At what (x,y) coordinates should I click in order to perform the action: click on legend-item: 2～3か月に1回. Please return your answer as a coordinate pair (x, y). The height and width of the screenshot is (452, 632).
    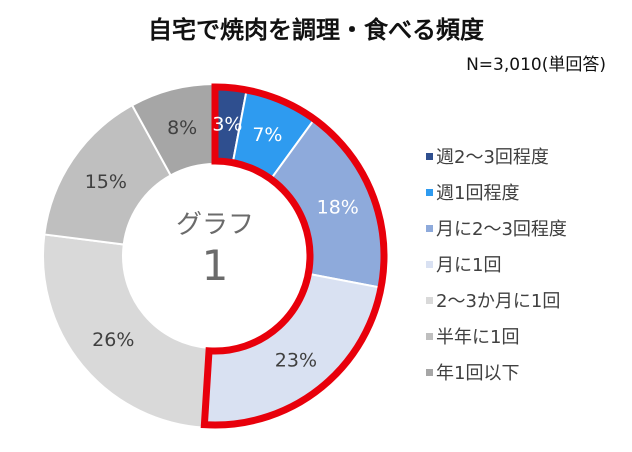
    Looking at the image, I should click on (496, 302).